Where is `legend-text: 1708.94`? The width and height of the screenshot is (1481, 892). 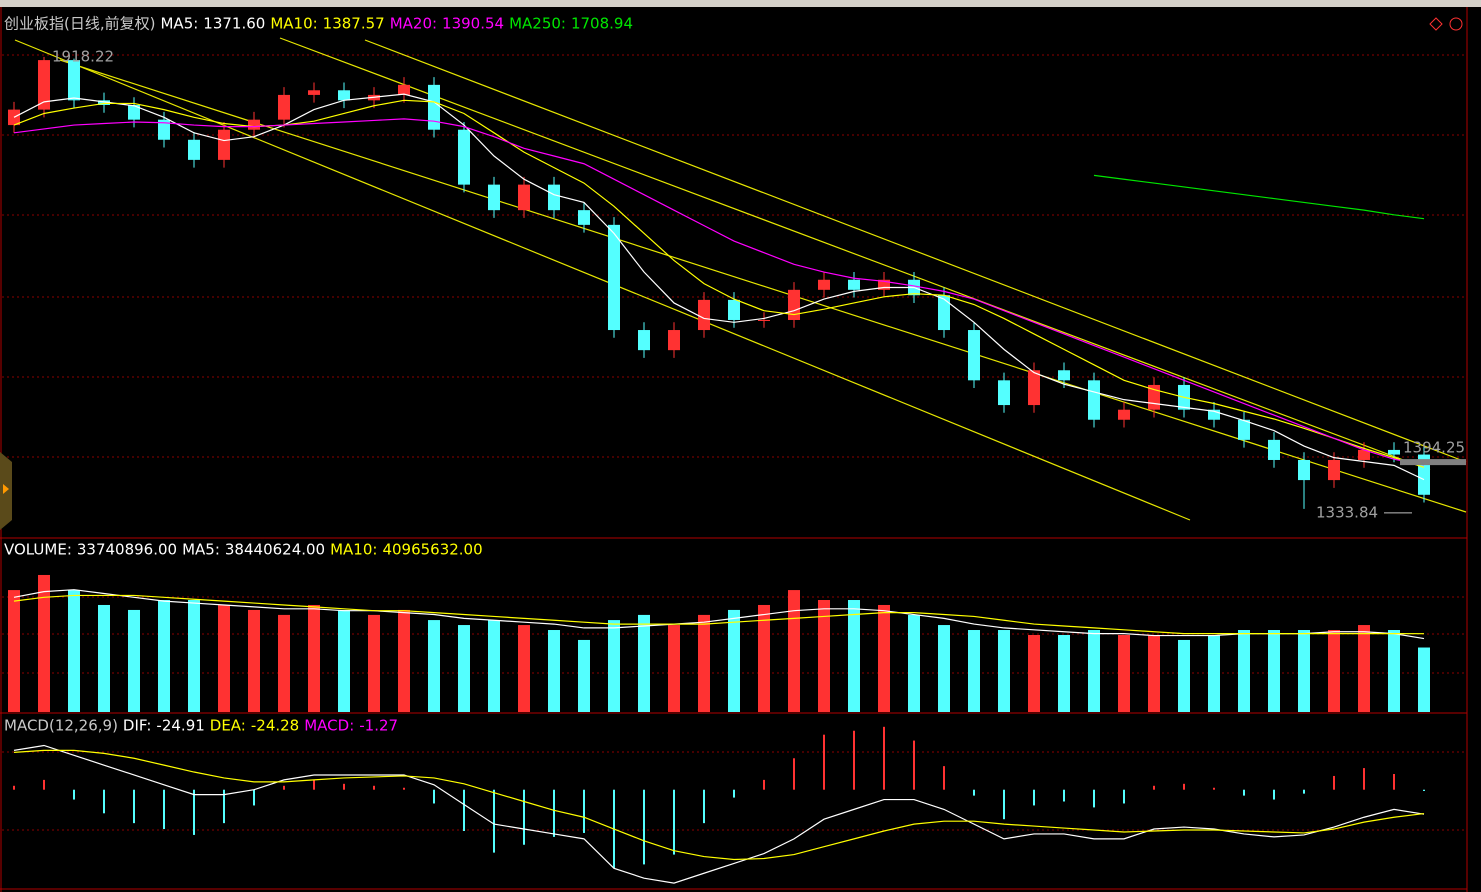 legend-text: 1708.94 is located at coordinates (602, 24).